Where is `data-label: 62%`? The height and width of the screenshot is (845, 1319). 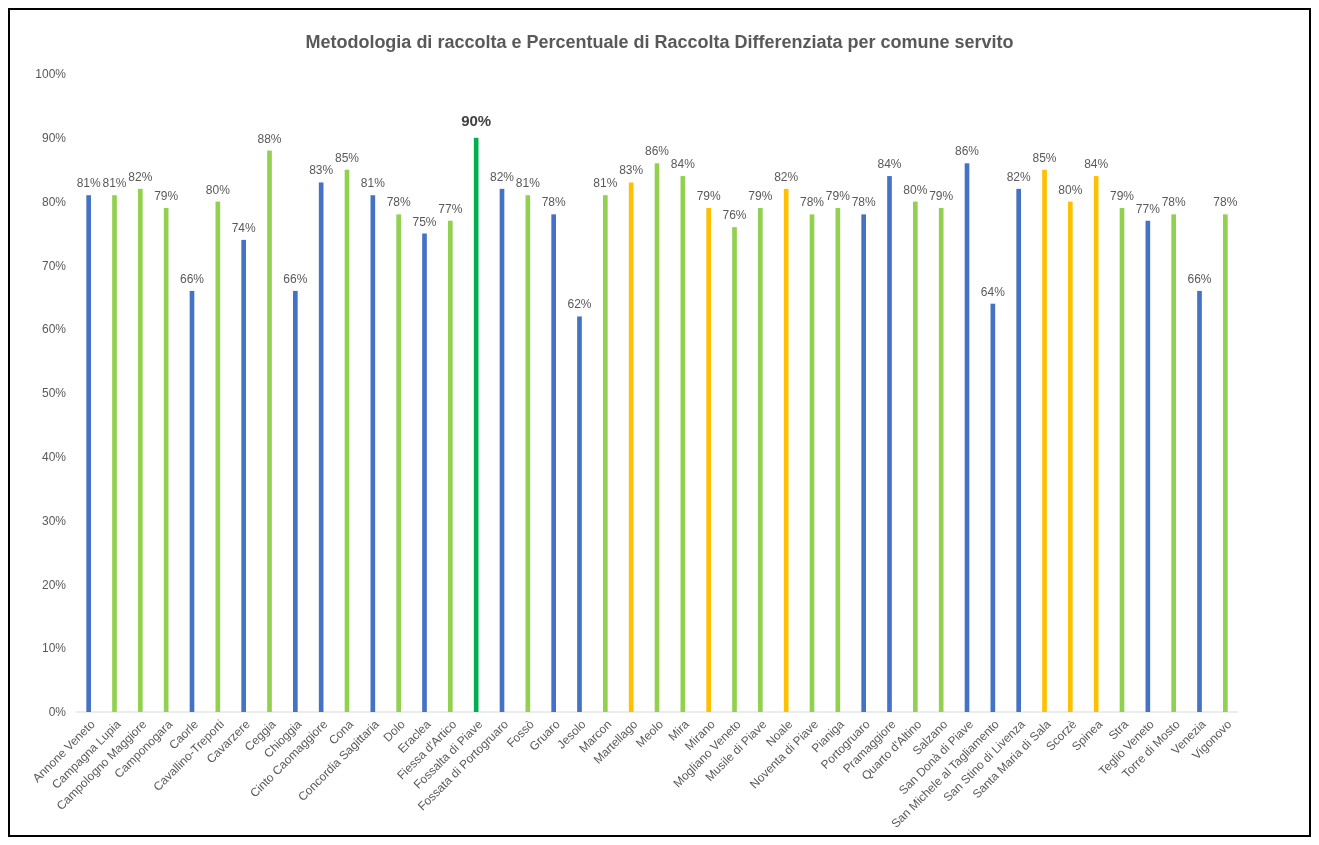 data-label: 62% is located at coordinates (579, 304).